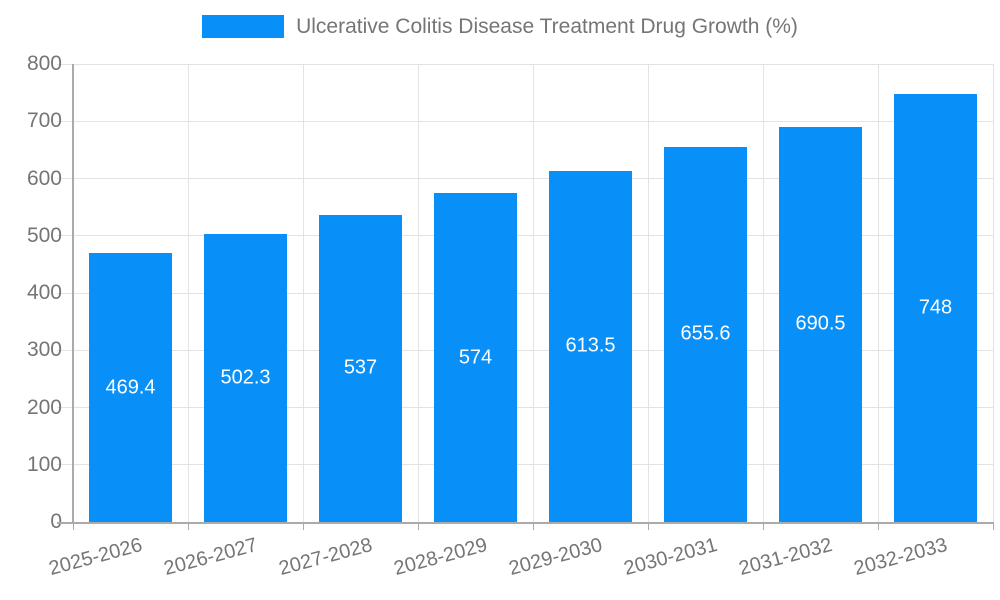 This screenshot has height=600, width=1000. Describe the element at coordinates (900, 557) in the screenshot. I see `x-tick-label: 2032-2033` at that location.